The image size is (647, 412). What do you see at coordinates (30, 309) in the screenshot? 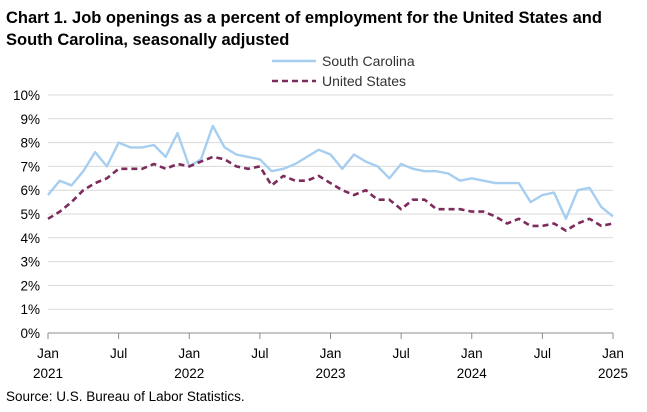
I see `y-tick-label: 1%` at bounding box center [30, 309].